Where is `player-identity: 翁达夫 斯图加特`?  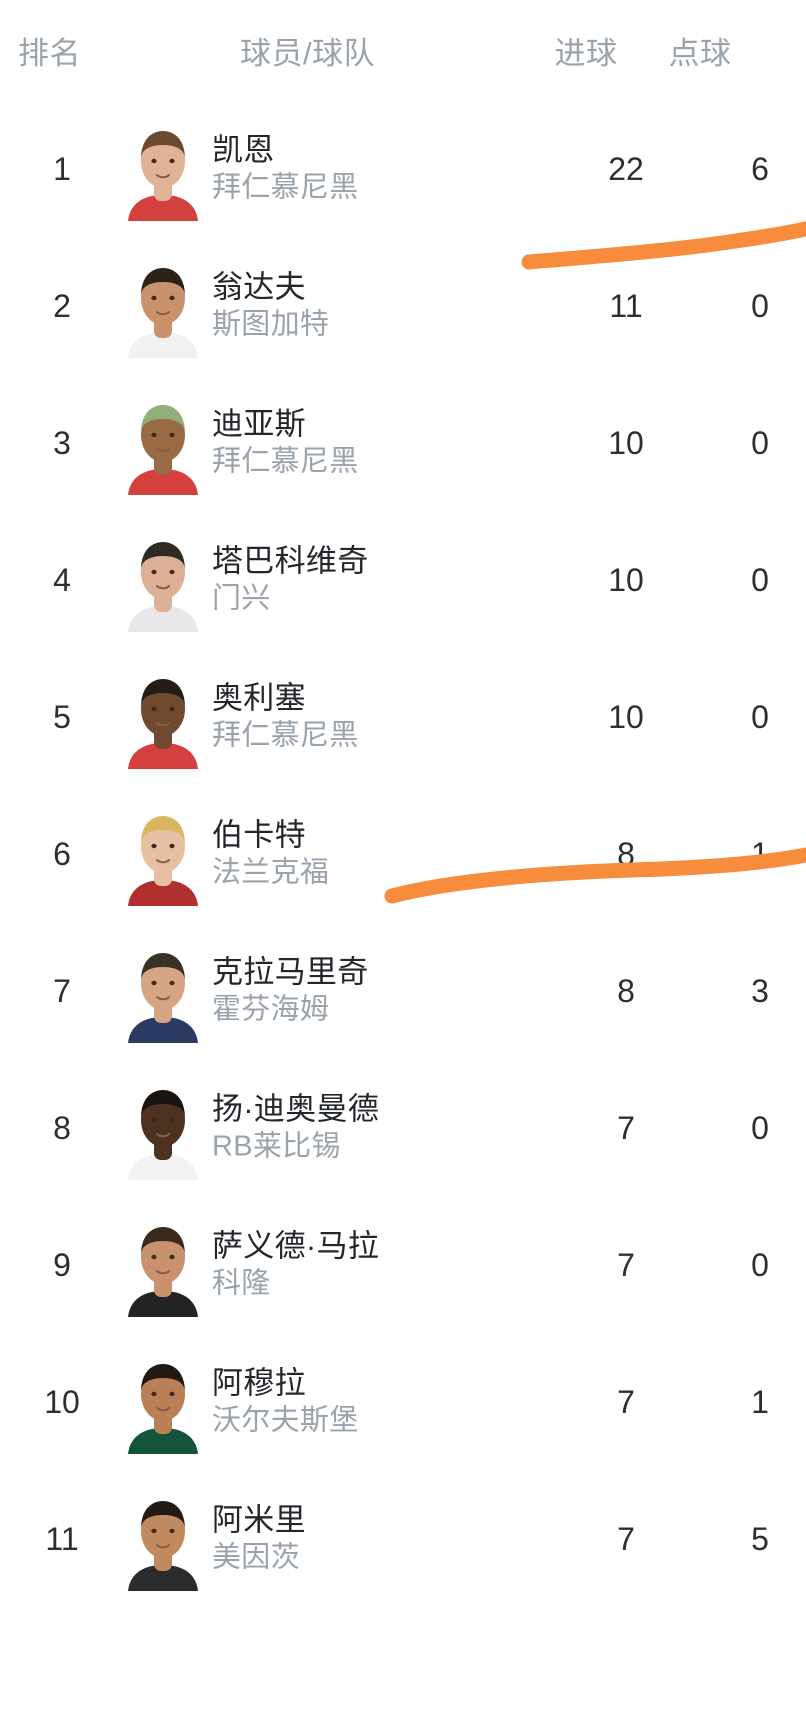 player-identity: 翁达夫 斯图加特 is located at coordinates (367, 305).